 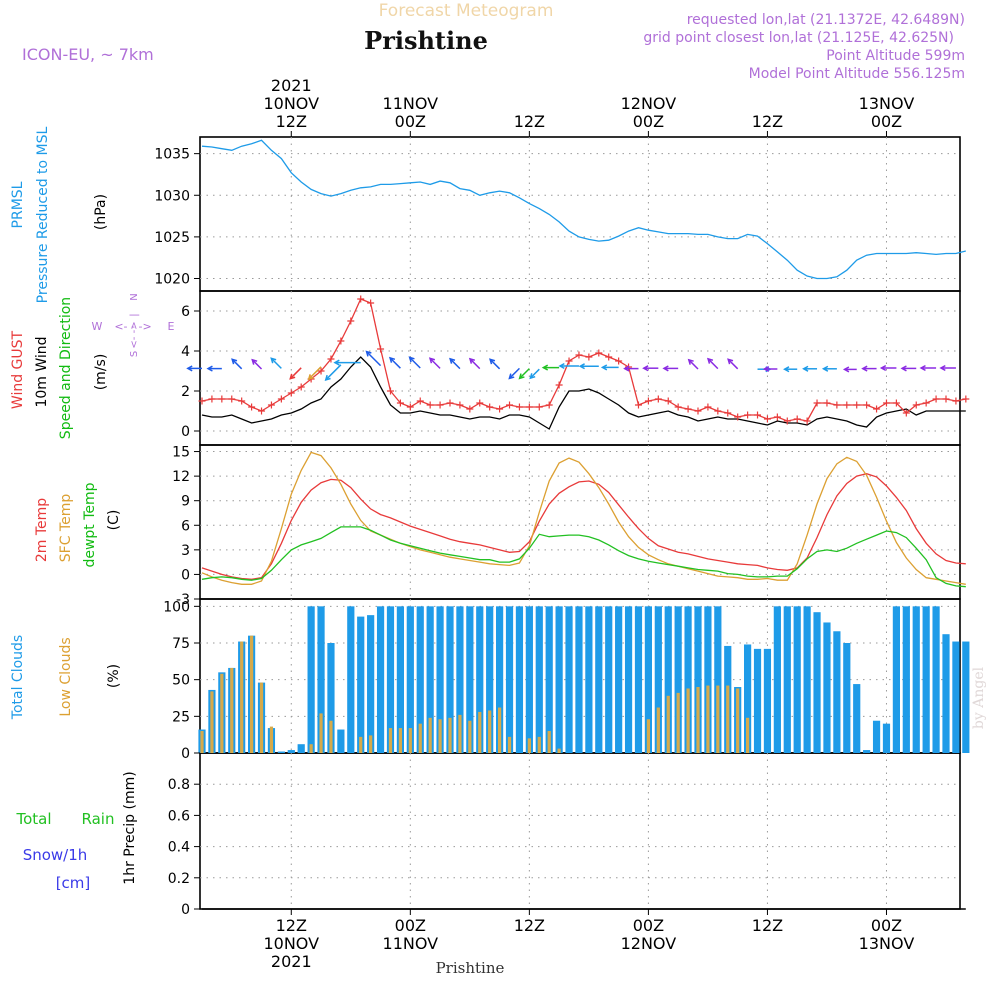 What do you see at coordinates (580, 214) in the screenshot?
I see `pressure-panel-frame` at bounding box center [580, 214].